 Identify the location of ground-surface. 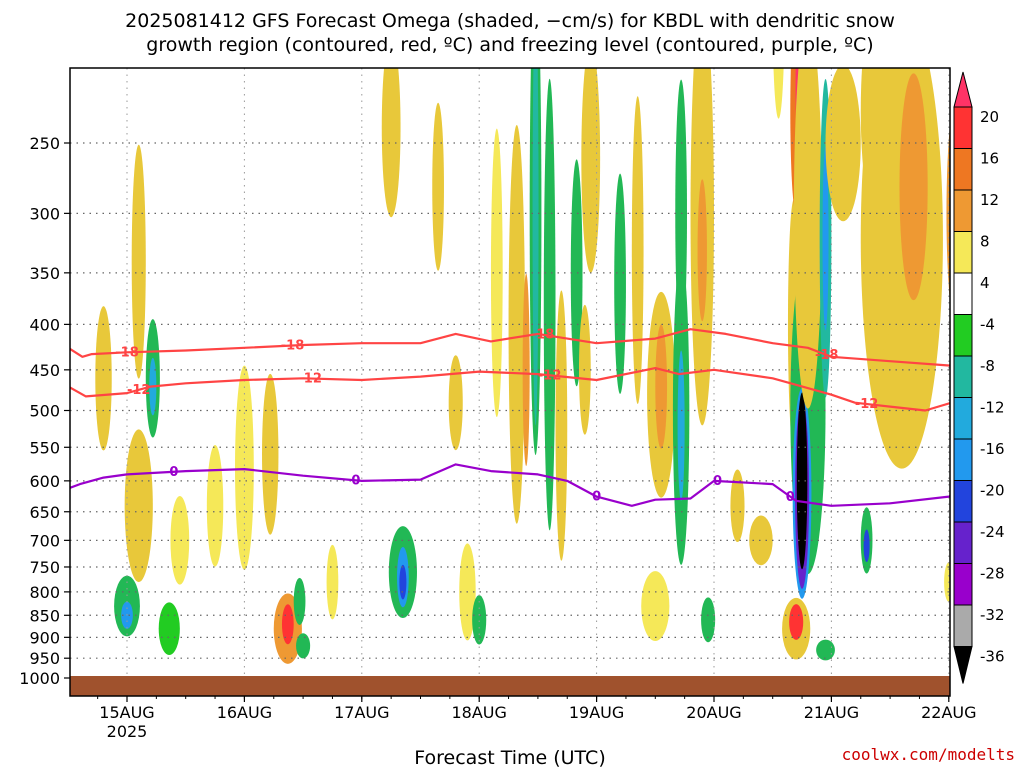
(510, 686).